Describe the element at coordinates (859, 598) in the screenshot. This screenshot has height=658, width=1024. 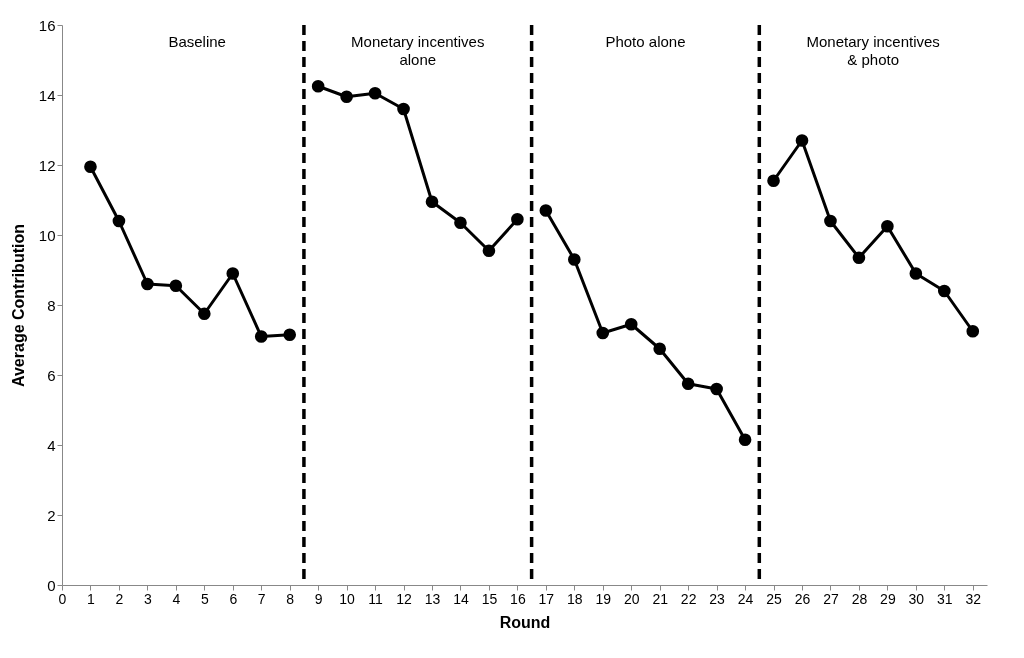
I see `x-tick-label: 28` at that location.